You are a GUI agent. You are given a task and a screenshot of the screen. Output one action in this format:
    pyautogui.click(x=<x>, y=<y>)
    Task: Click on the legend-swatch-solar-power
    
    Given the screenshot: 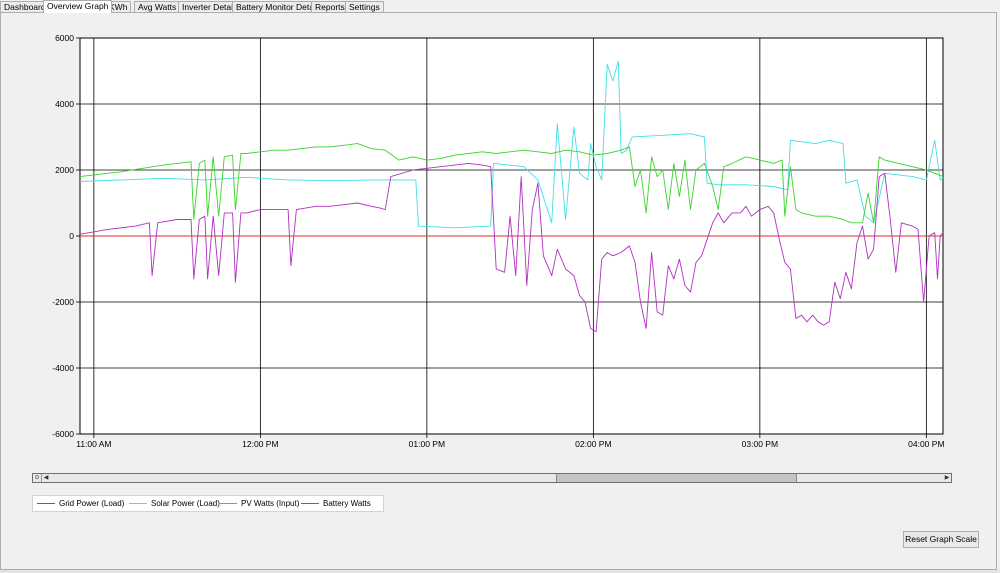 What is the action you would take?
    pyautogui.click(x=138, y=504)
    